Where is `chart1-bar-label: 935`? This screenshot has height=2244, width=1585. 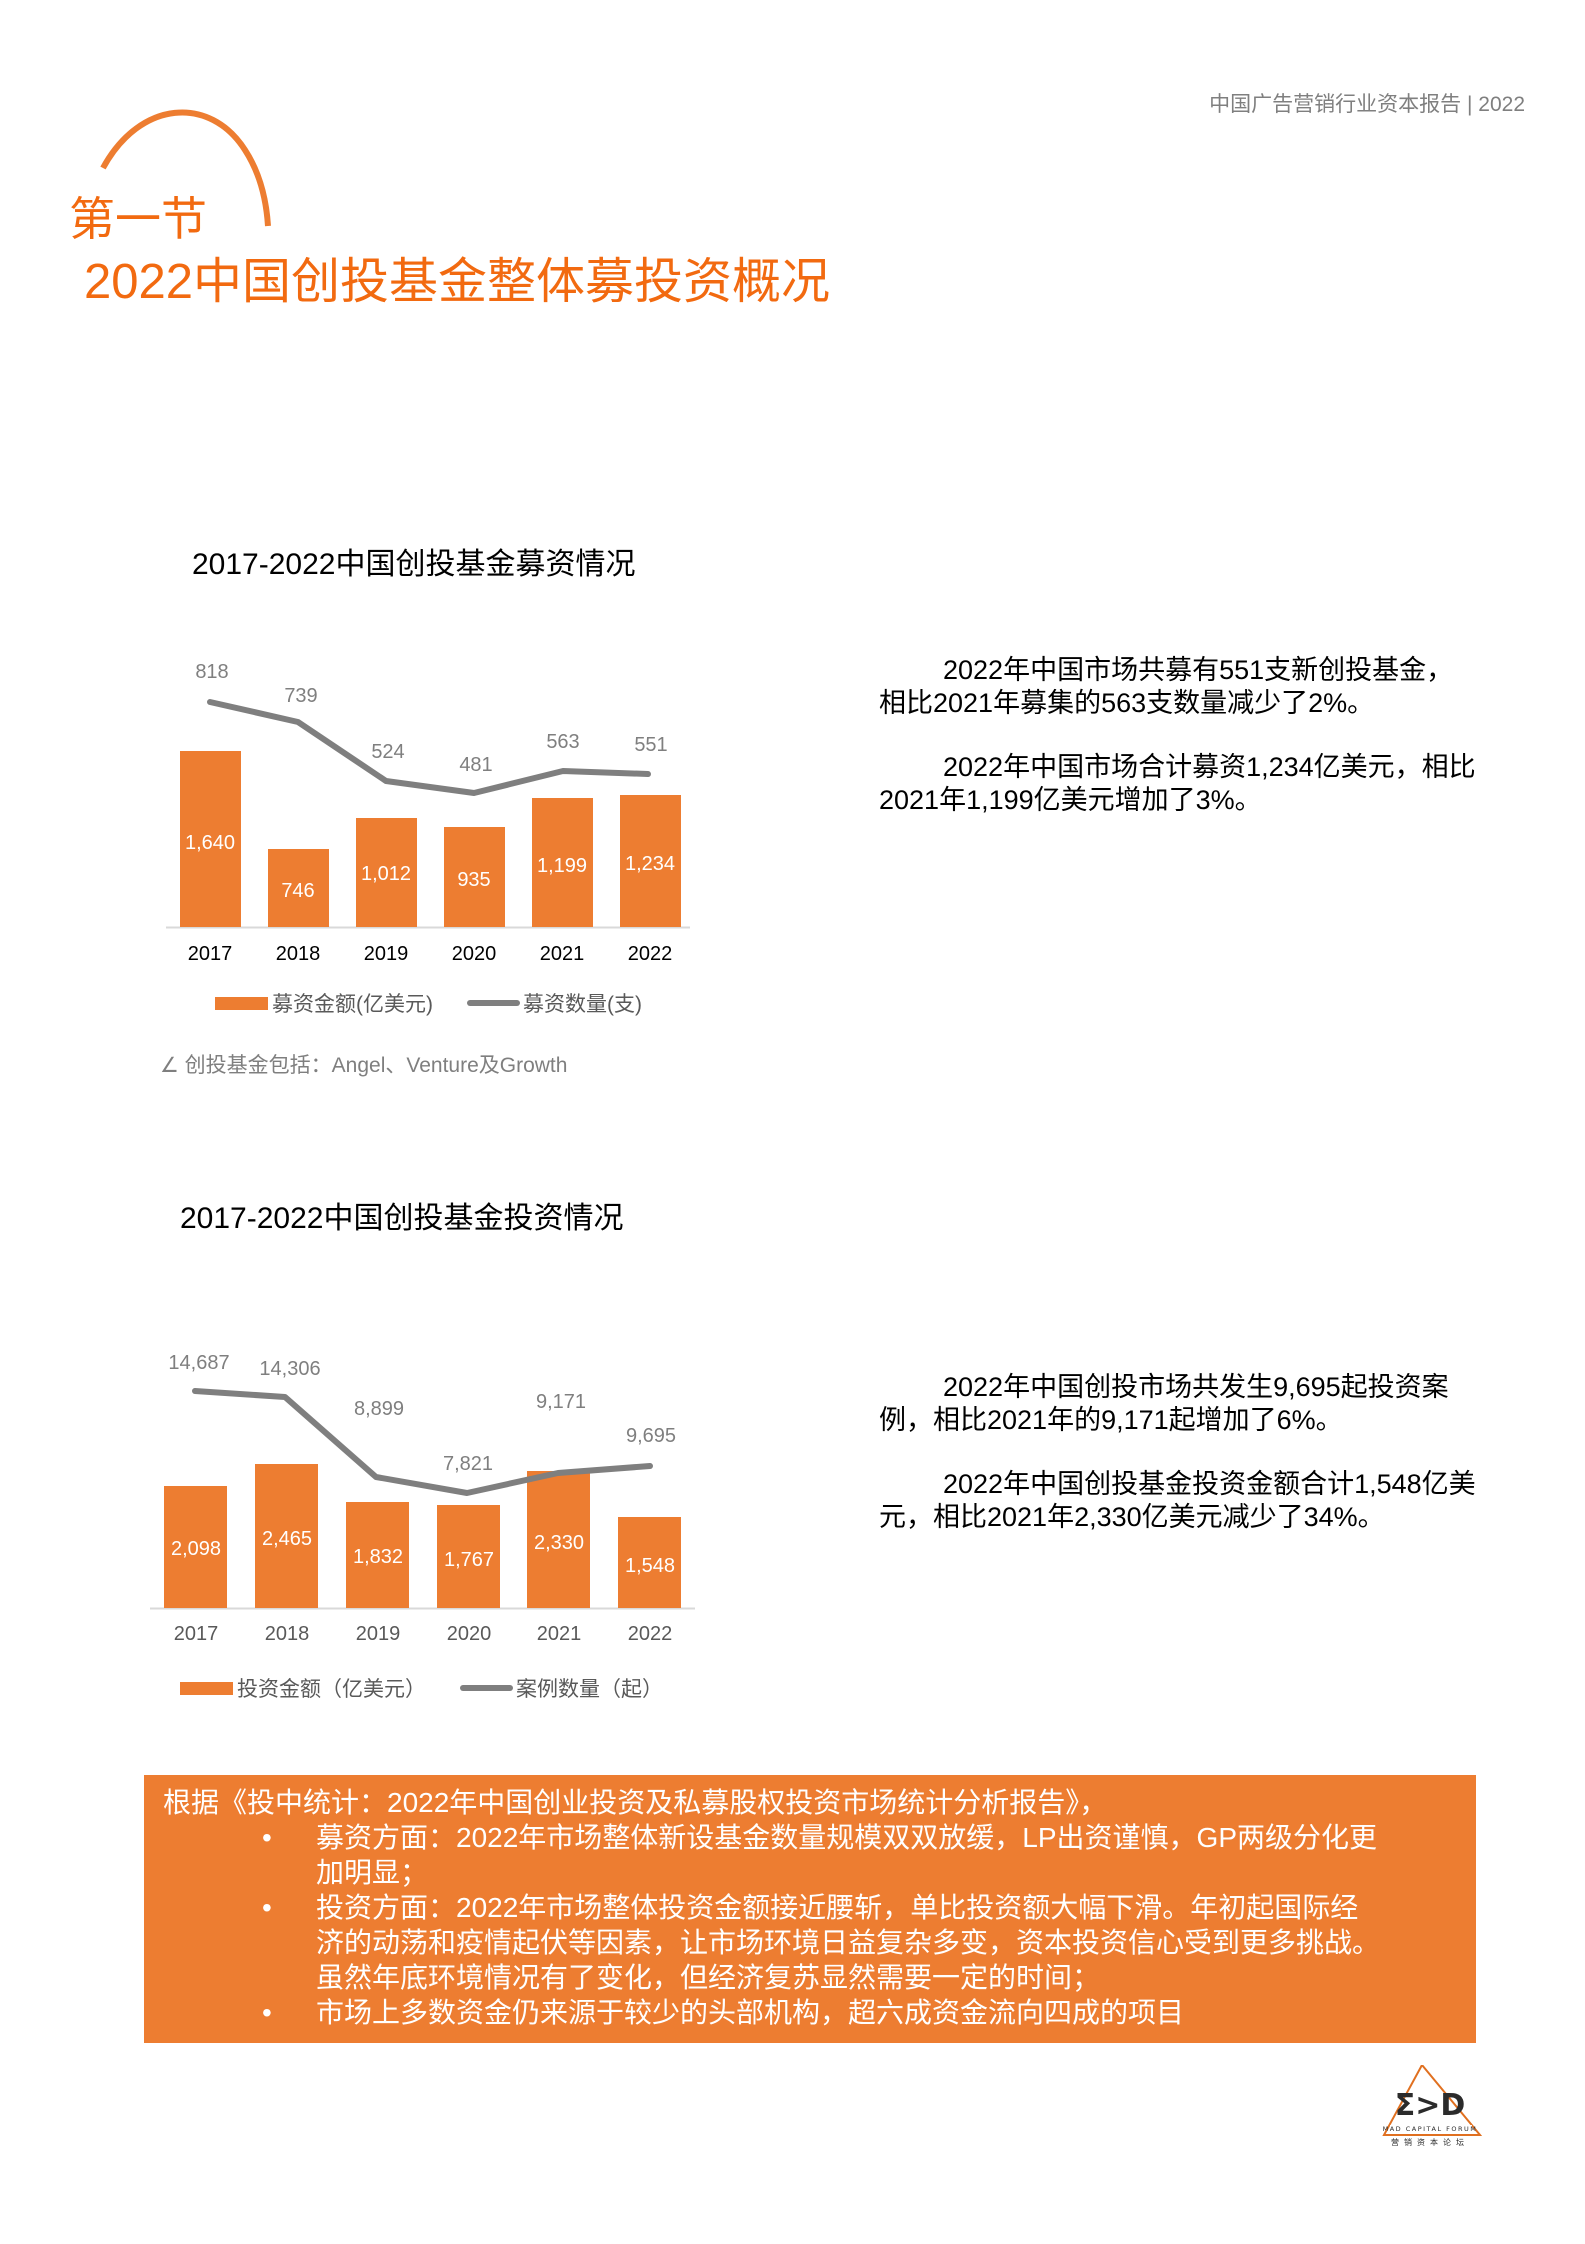
chart1-bar-label: 935 is located at coordinates (473, 880).